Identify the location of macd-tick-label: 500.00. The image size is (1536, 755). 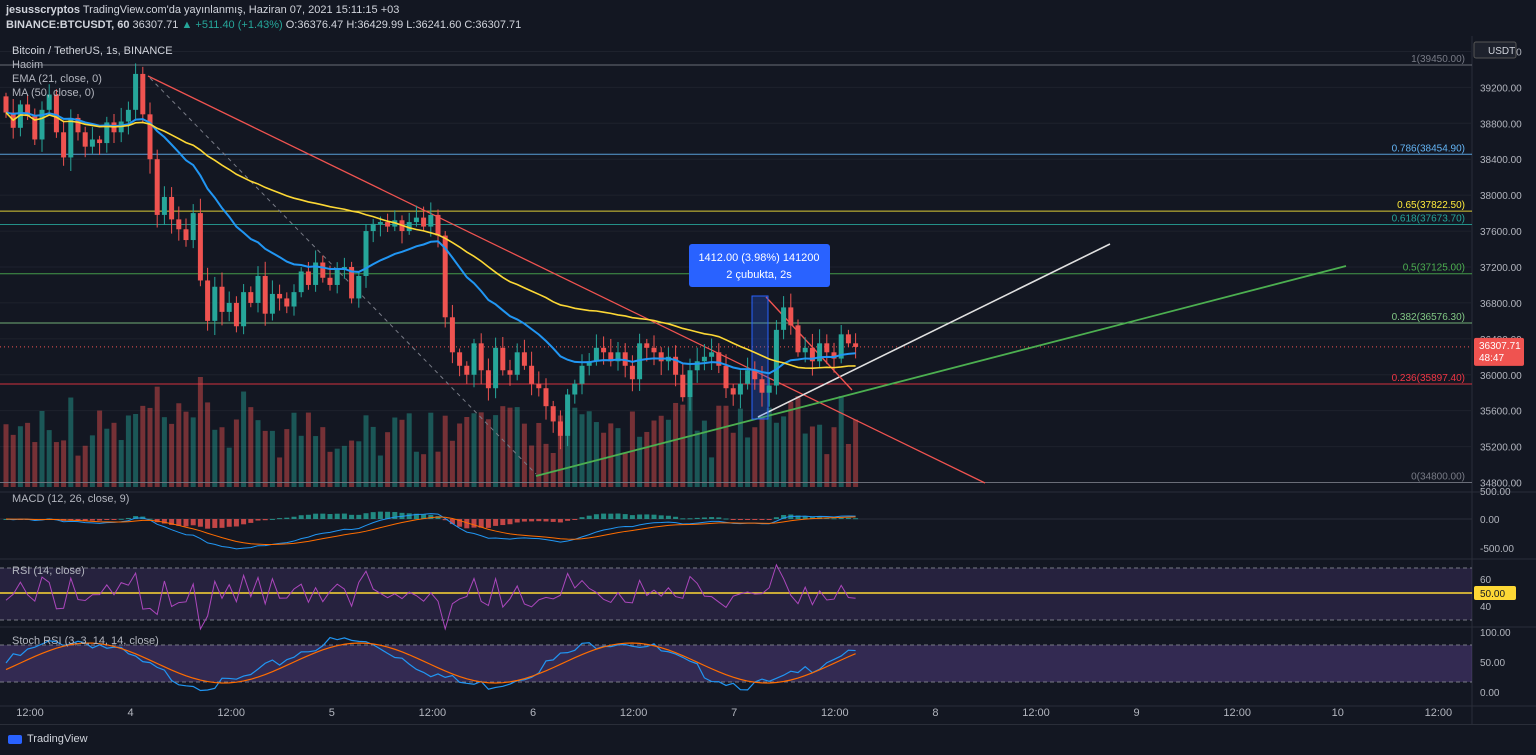
(1495, 492).